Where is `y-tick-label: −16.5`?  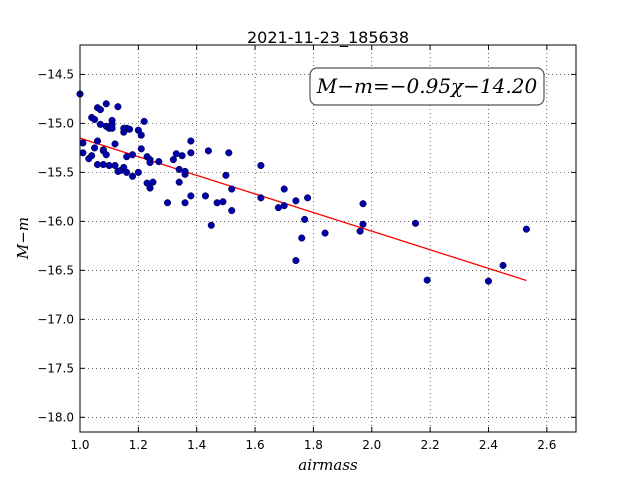
y-tick-label: −16.5 is located at coordinates (55, 270).